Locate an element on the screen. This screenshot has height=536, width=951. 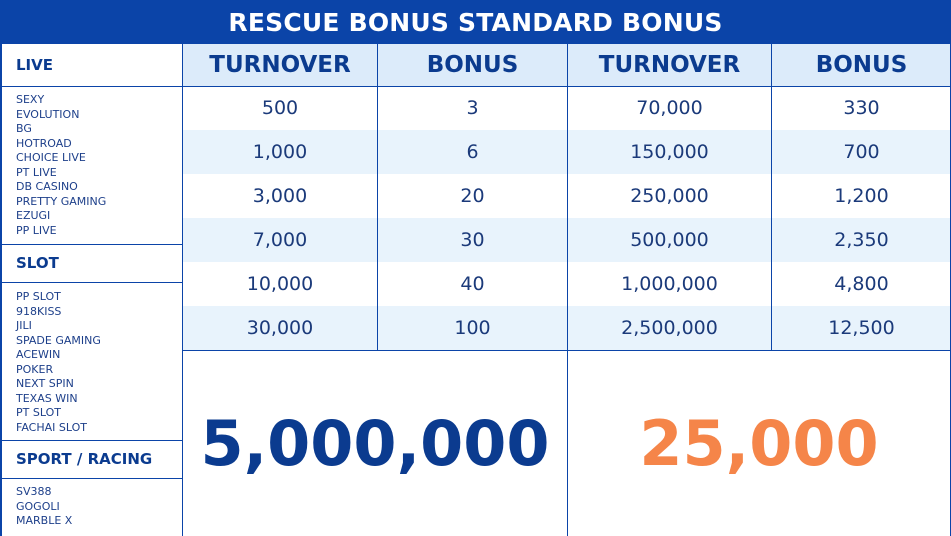
list-item: MARBLE X is located at coordinates (44, 520).